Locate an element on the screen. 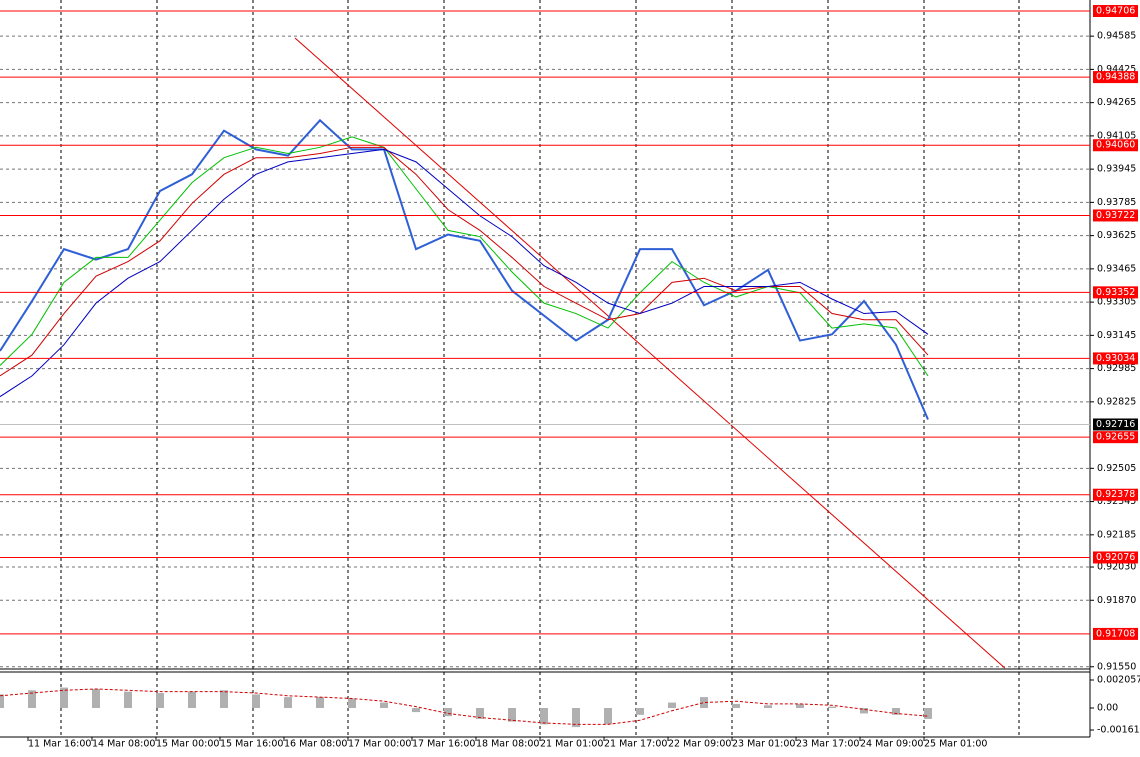  y-tick-label: 0.92345 is located at coordinates (1116, 501).